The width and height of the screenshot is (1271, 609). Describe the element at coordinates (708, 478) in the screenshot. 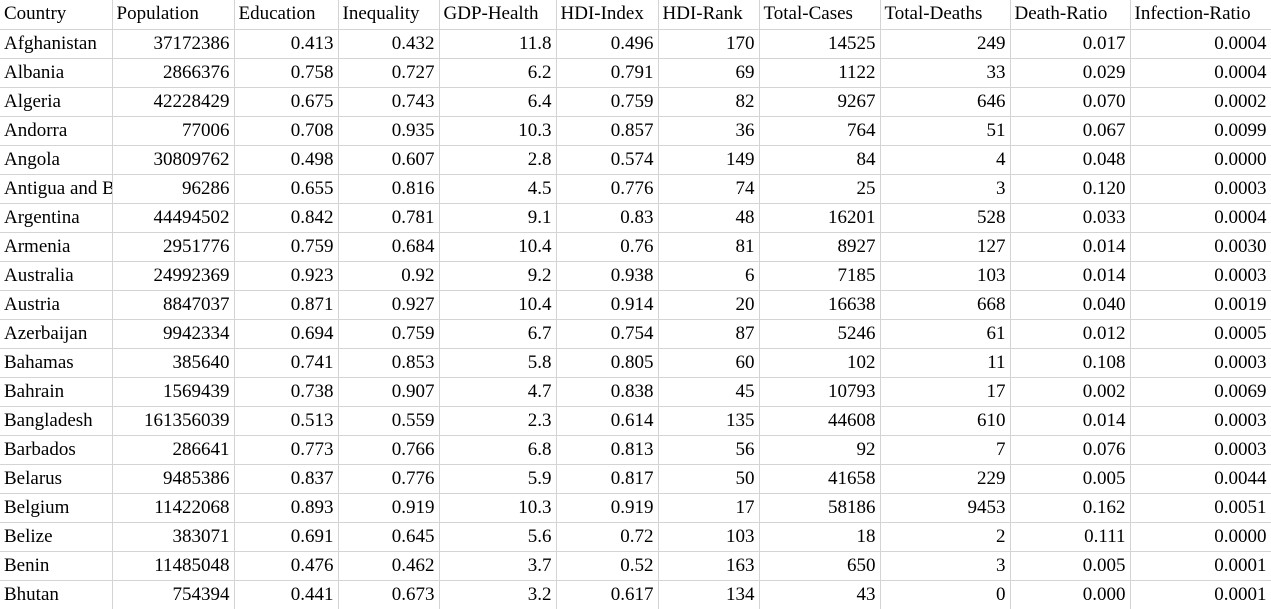

I see `cell-hdi-rank: 50` at that location.